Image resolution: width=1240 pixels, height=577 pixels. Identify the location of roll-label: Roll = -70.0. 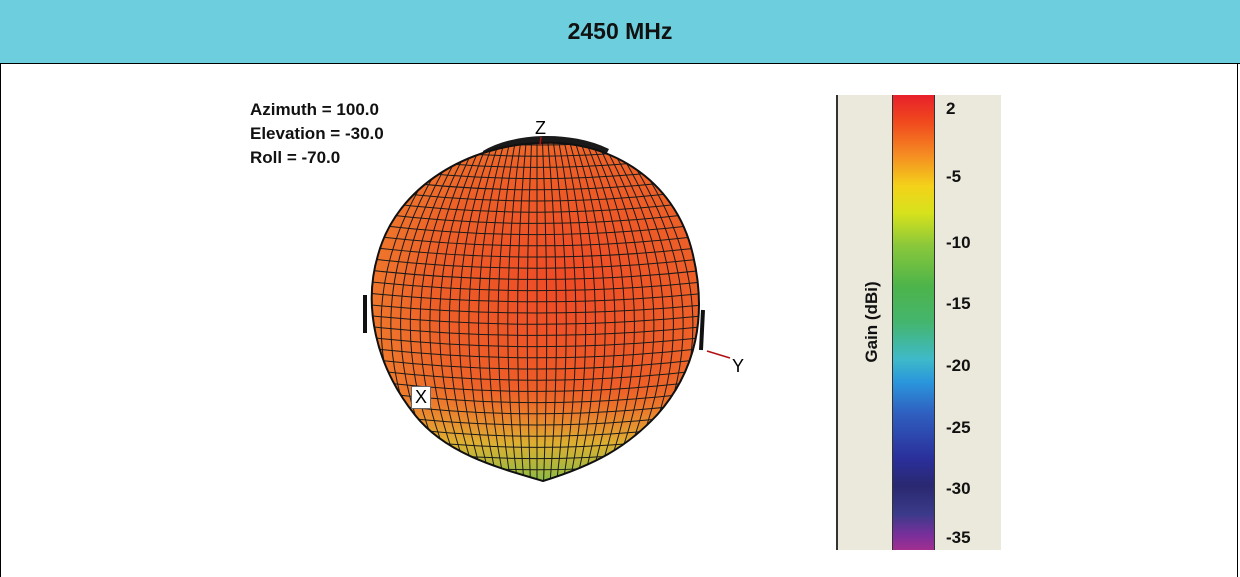
(295, 157).